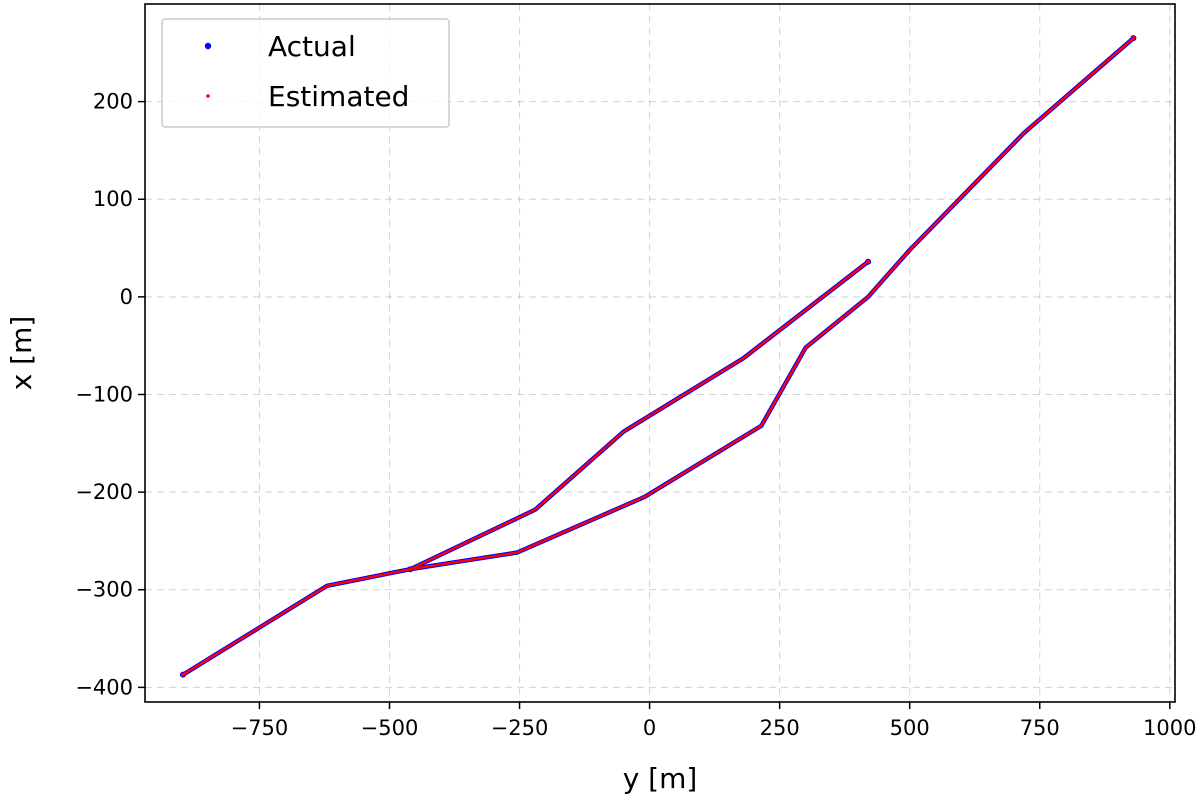  I want to click on legend-marker-actual, so click(208, 46).